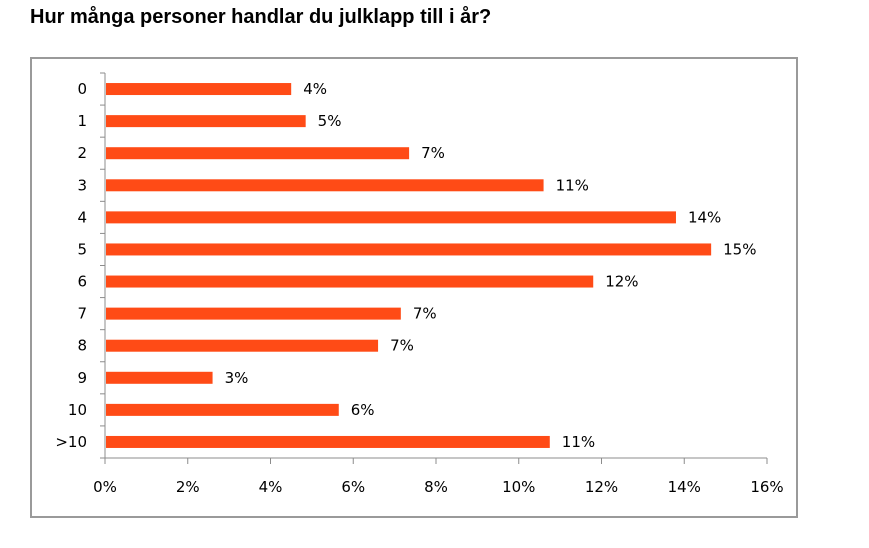 The width and height of the screenshot is (869, 548). Describe the element at coordinates (188, 487) in the screenshot. I see `x-tick-label: 2%` at that location.